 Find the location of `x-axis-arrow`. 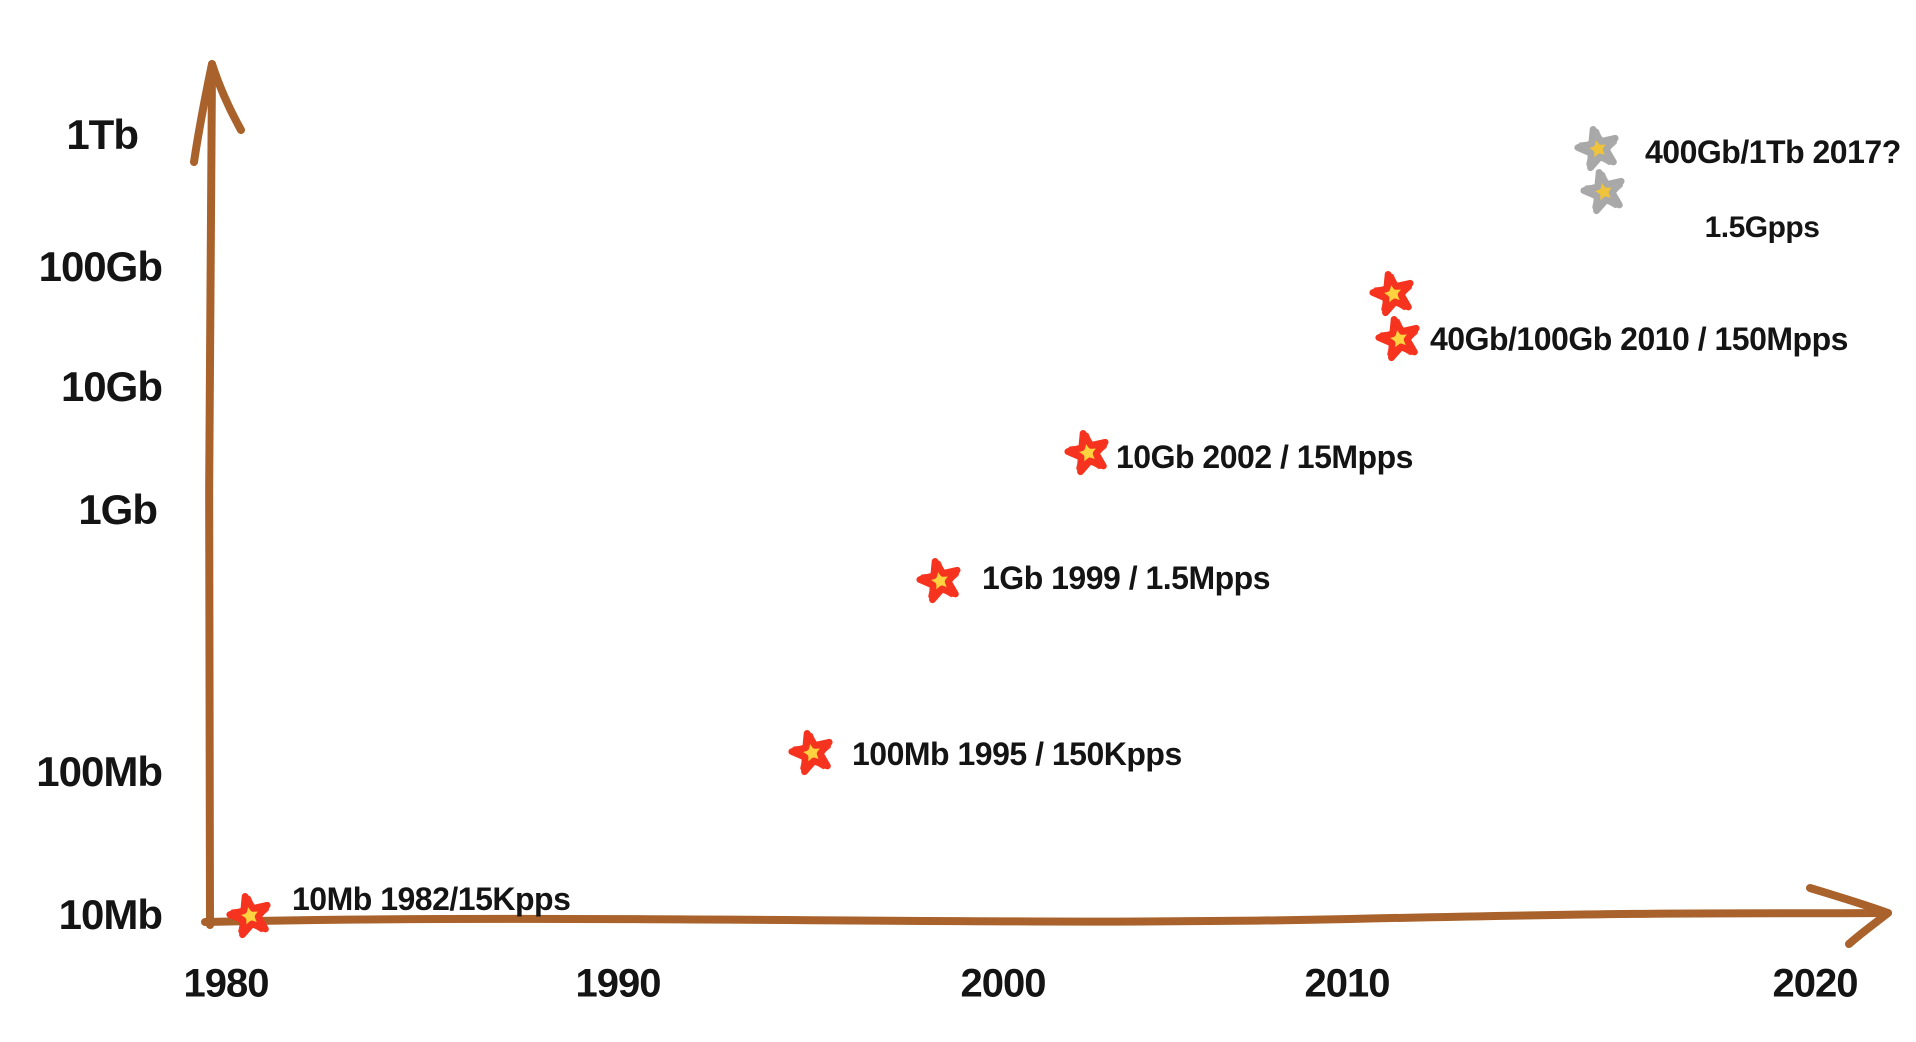

x-axis-arrow is located at coordinates (1046, 916).